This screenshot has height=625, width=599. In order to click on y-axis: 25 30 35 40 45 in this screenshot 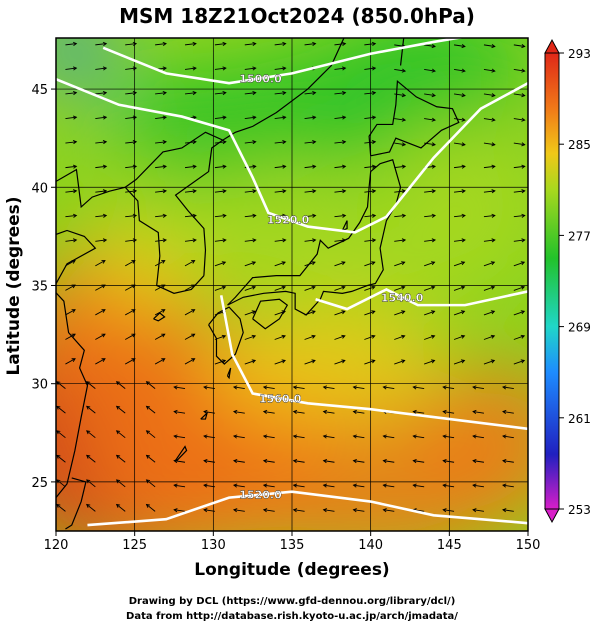, I will do `click(43, 287)`.